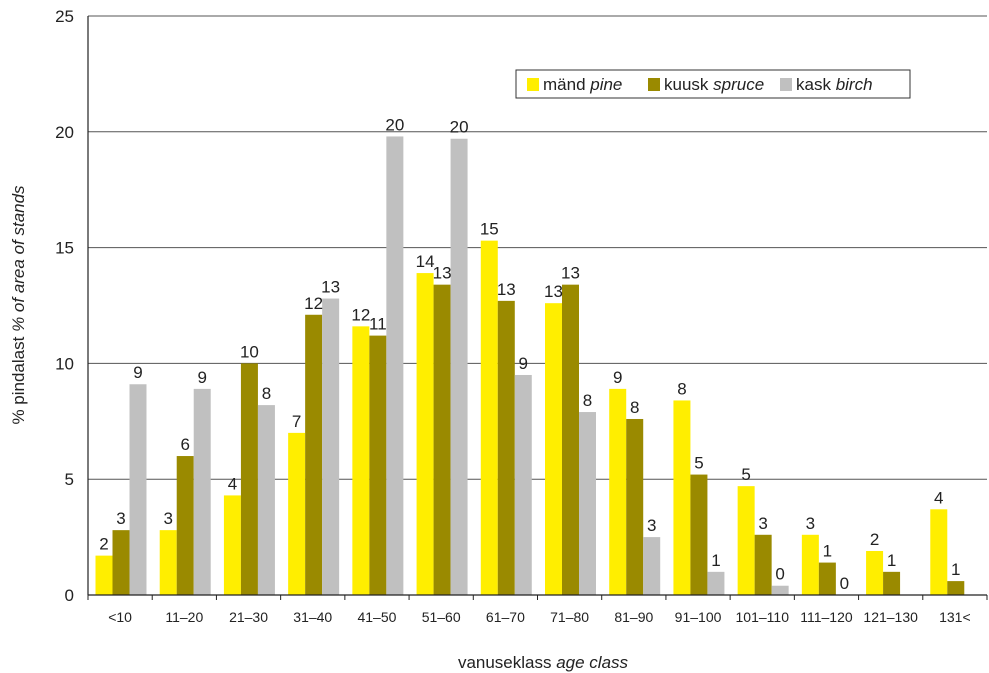 The image size is (989, 673). What do you see at coordinates (763, 617) in the screenshot?
I see `x-tick-label: 101–110` at bounding box center [763, 617].